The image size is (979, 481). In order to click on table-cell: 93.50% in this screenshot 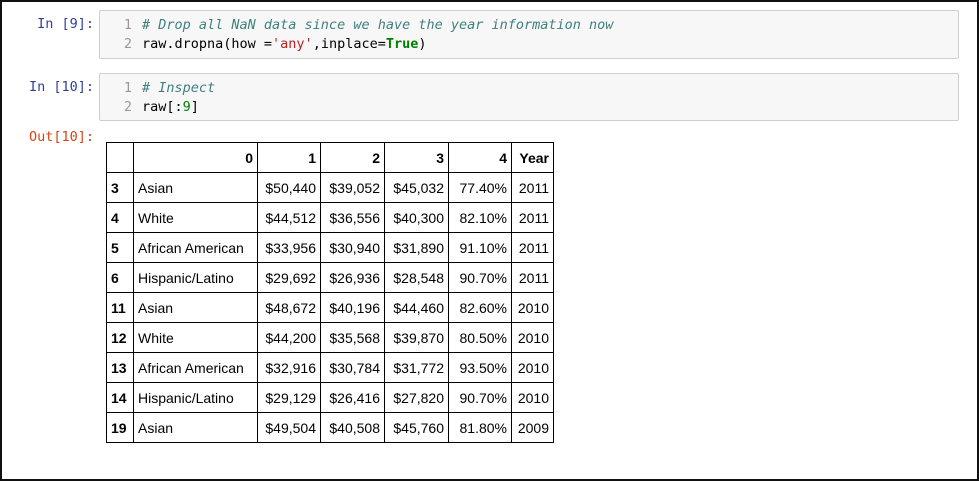, I will do `click(480, 367)`.